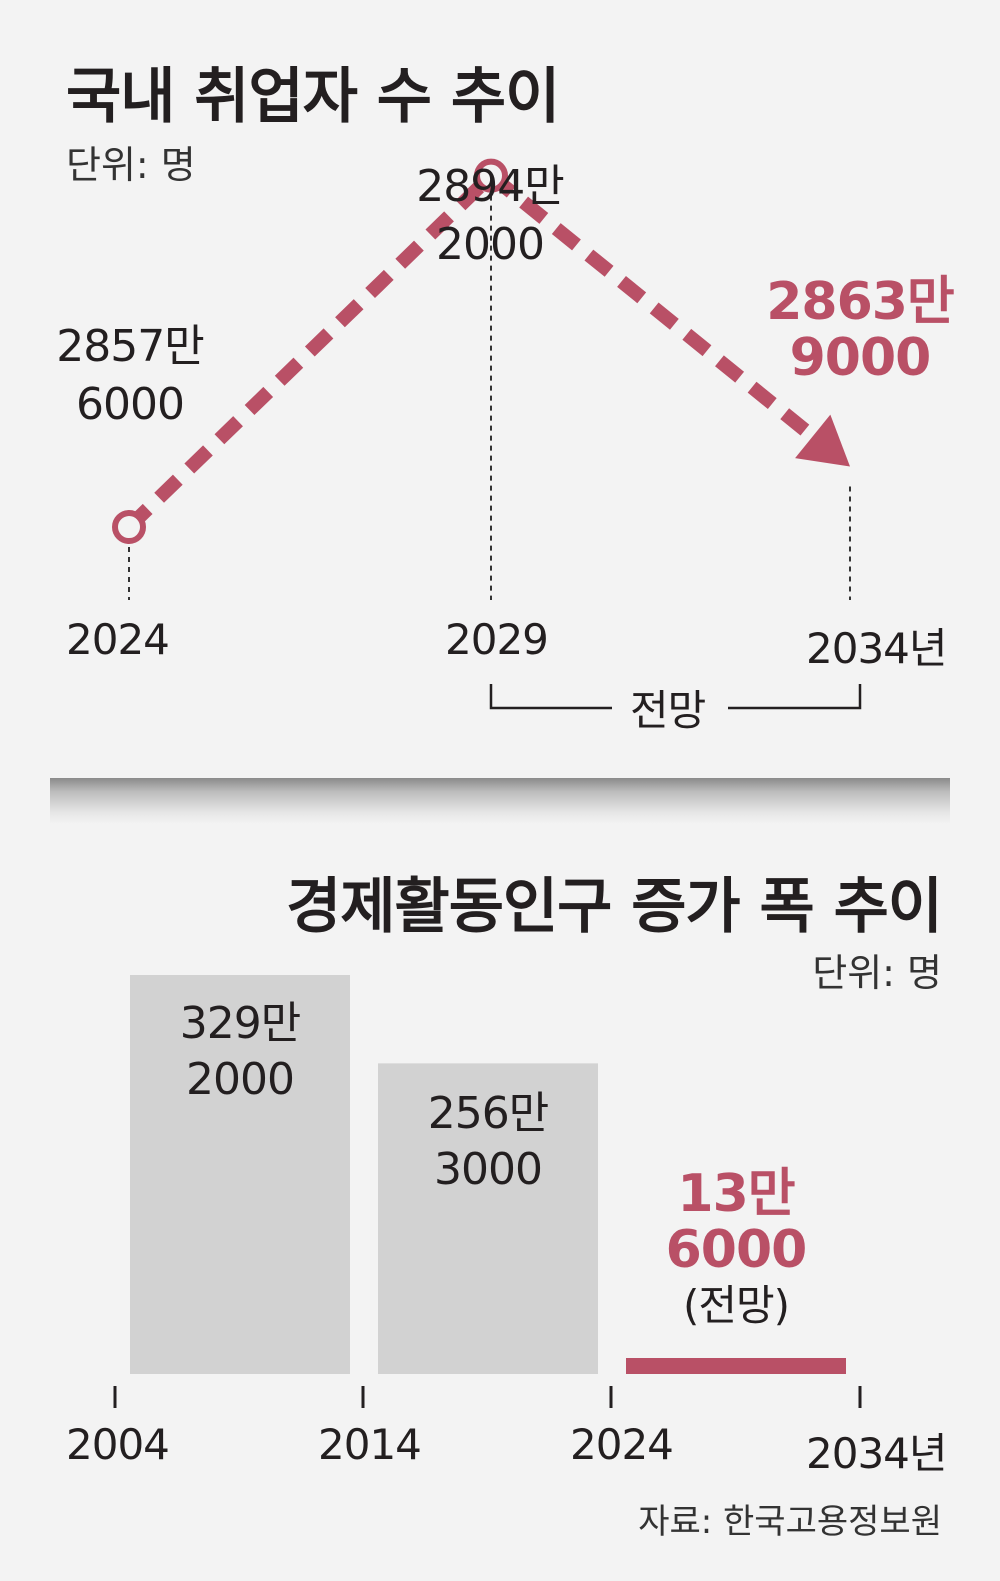 The image size is (1000, 1581). What do you see at coordinates (118, 639) in the screenshot?
I see `x-tick-2024: 2024` at bounding box center [118, 639].